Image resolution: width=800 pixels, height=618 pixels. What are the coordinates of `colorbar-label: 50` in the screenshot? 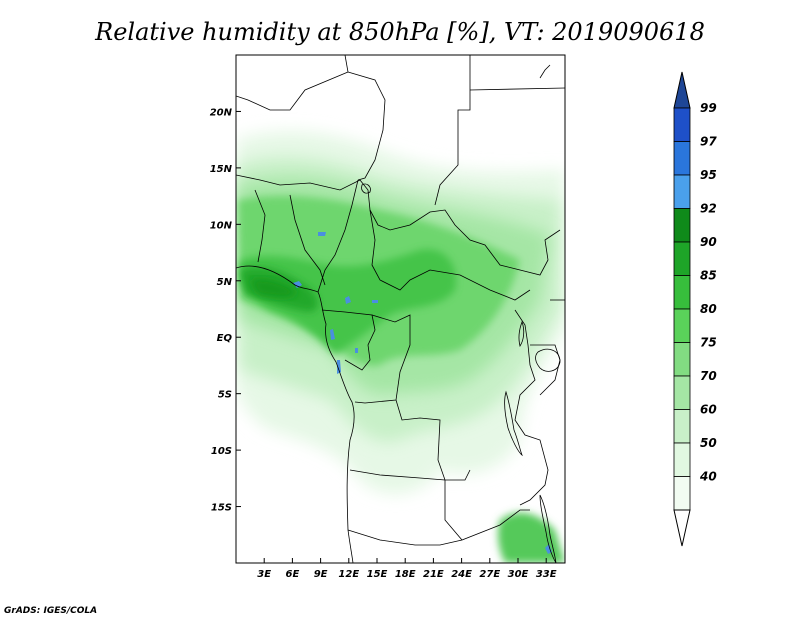 It's located at (708, 443).